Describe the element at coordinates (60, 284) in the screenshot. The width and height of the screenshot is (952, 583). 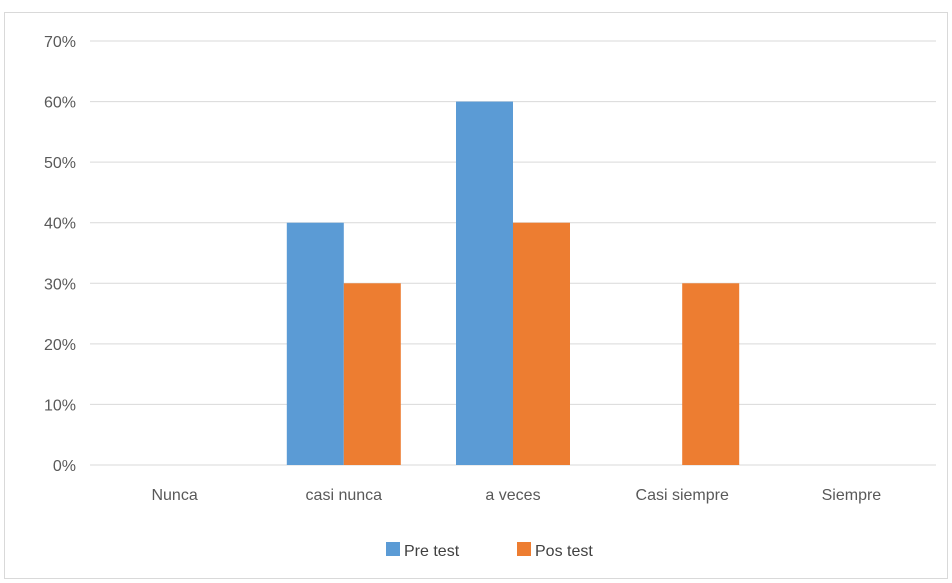
I see `y-tick-label: 30%` at that location.